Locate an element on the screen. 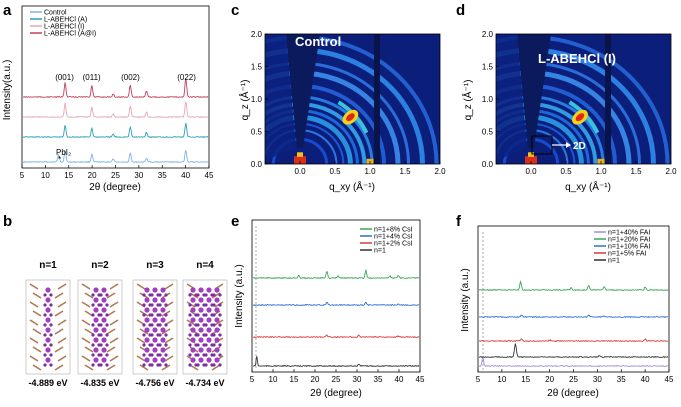  diffraction-spot-core is located at coordinates (350, 117).